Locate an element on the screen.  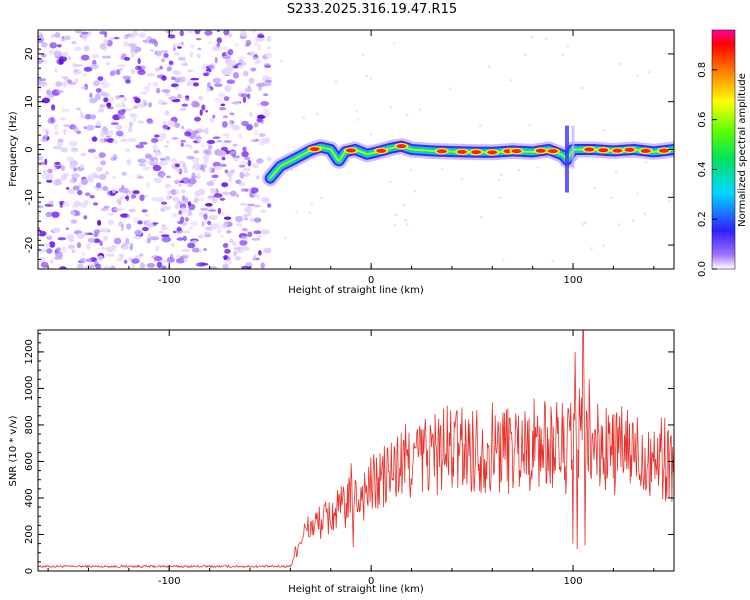
y-tick-label: 1000 is located at coordinates (29, 388).